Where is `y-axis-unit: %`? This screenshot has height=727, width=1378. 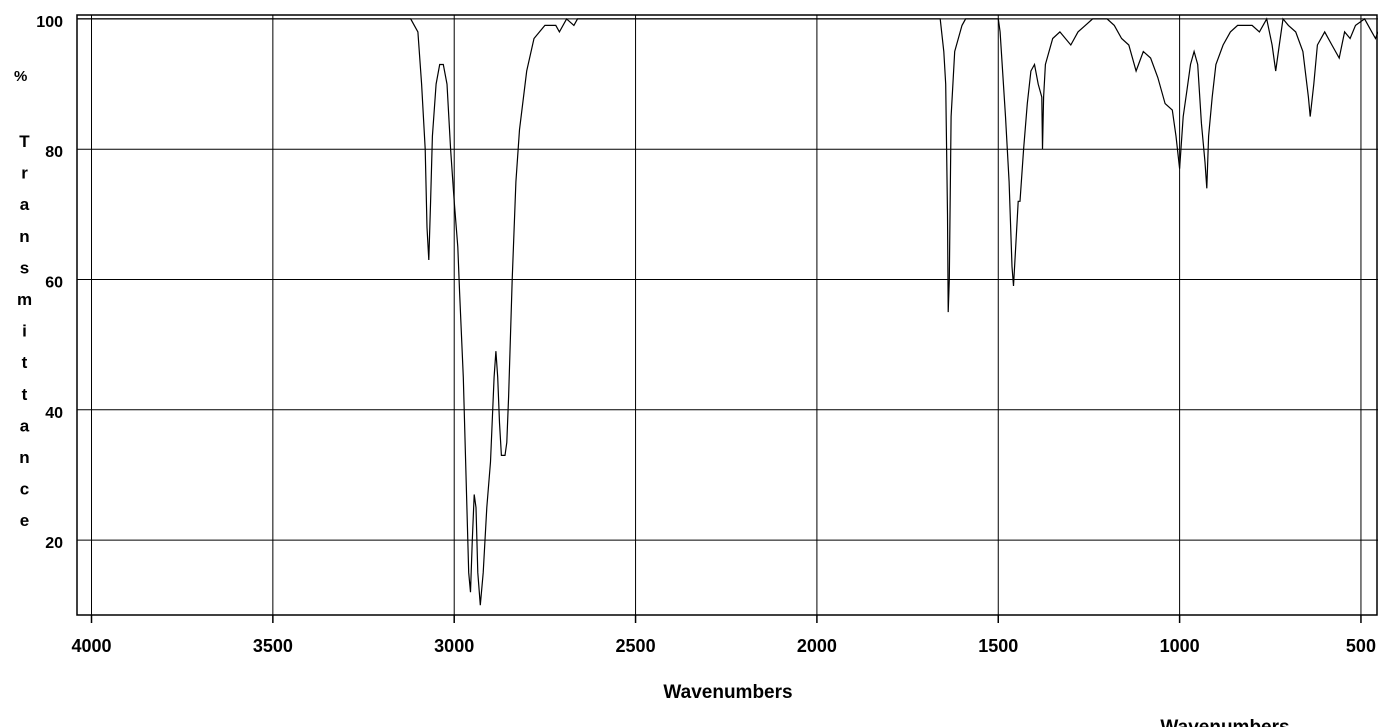
y-axis-unit: % is located at coordinates (21, 76).